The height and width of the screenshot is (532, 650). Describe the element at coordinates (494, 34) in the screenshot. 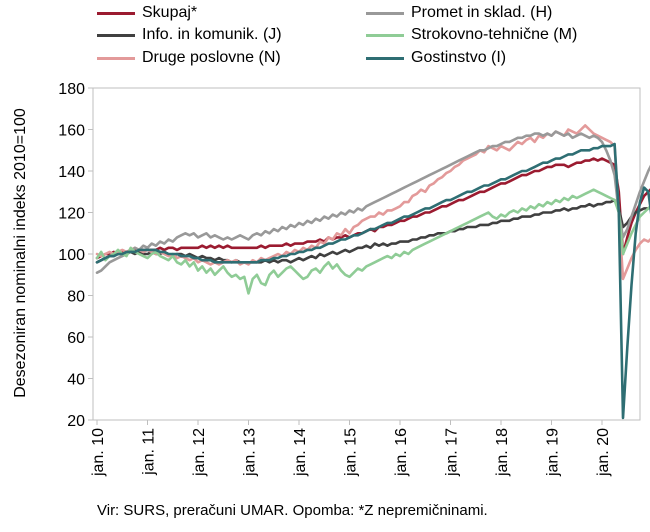

I see `legend-label: Strokovno-tehnične (M)` at that location.